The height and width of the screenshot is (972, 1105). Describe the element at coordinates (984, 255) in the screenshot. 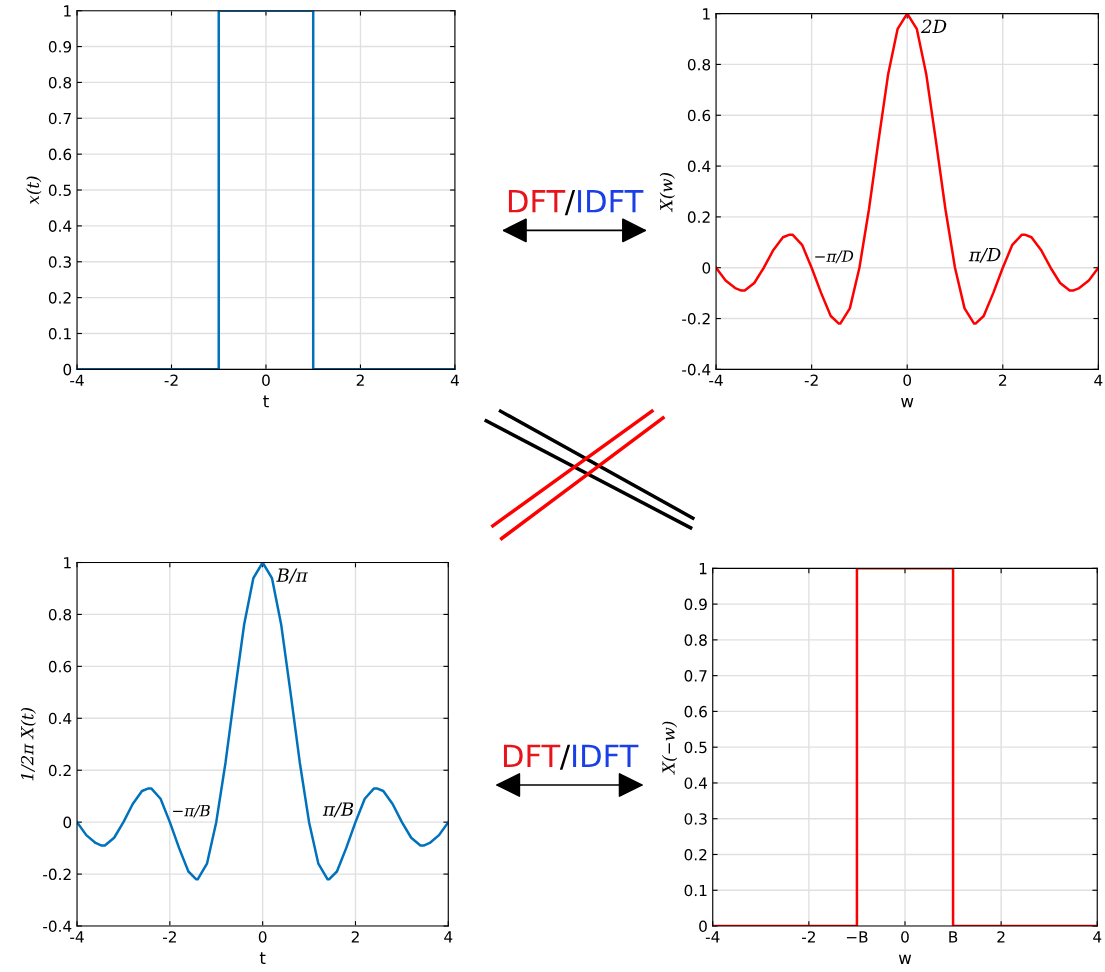

I see `annotation: π/D` at that location.